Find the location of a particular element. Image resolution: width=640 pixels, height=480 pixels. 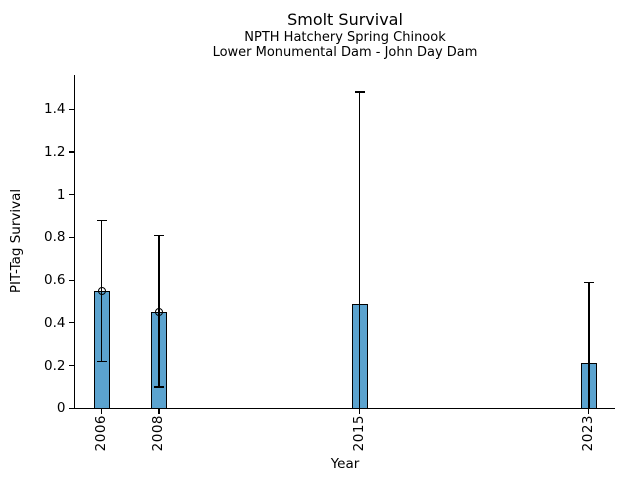

y-tick-label: 1 is located at coordinates (61, 194).